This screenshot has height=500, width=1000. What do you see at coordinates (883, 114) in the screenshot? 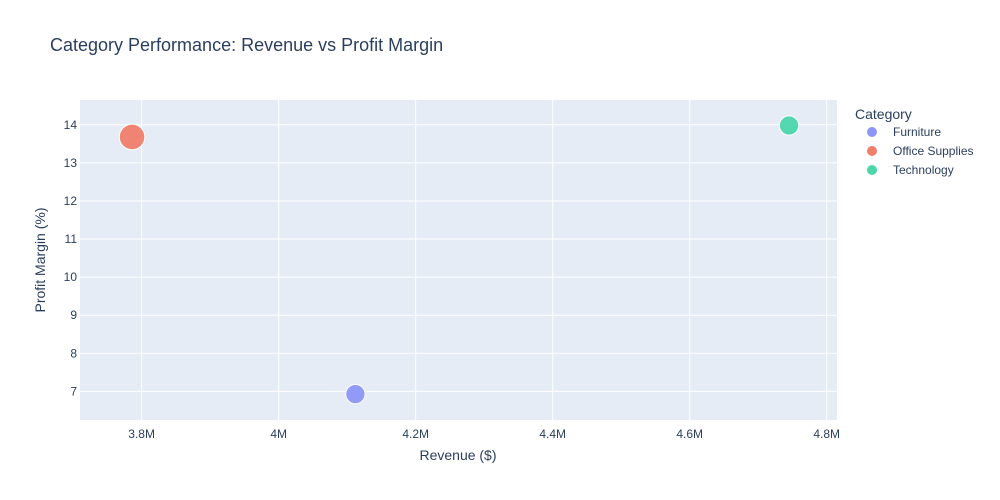
I see `legend-title: Category` at bounding box center [883, 114].